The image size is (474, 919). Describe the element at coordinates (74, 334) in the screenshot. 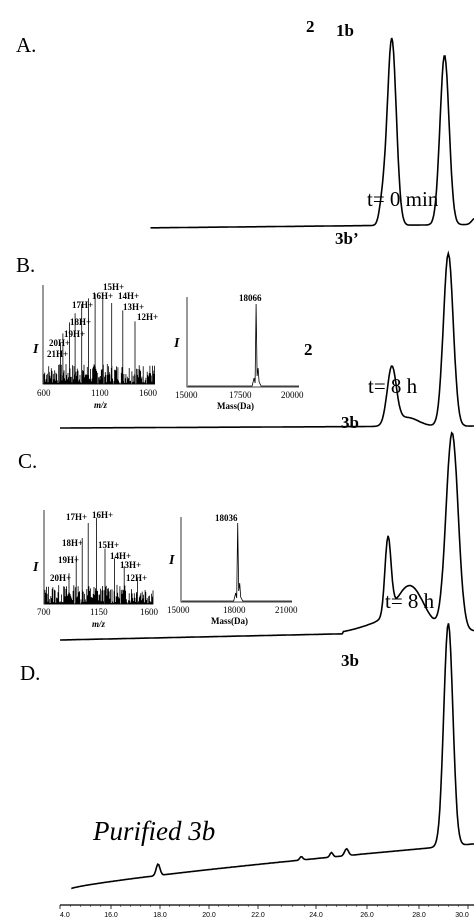

I see `panel-b-ion-label-19: 19H+` at that location.